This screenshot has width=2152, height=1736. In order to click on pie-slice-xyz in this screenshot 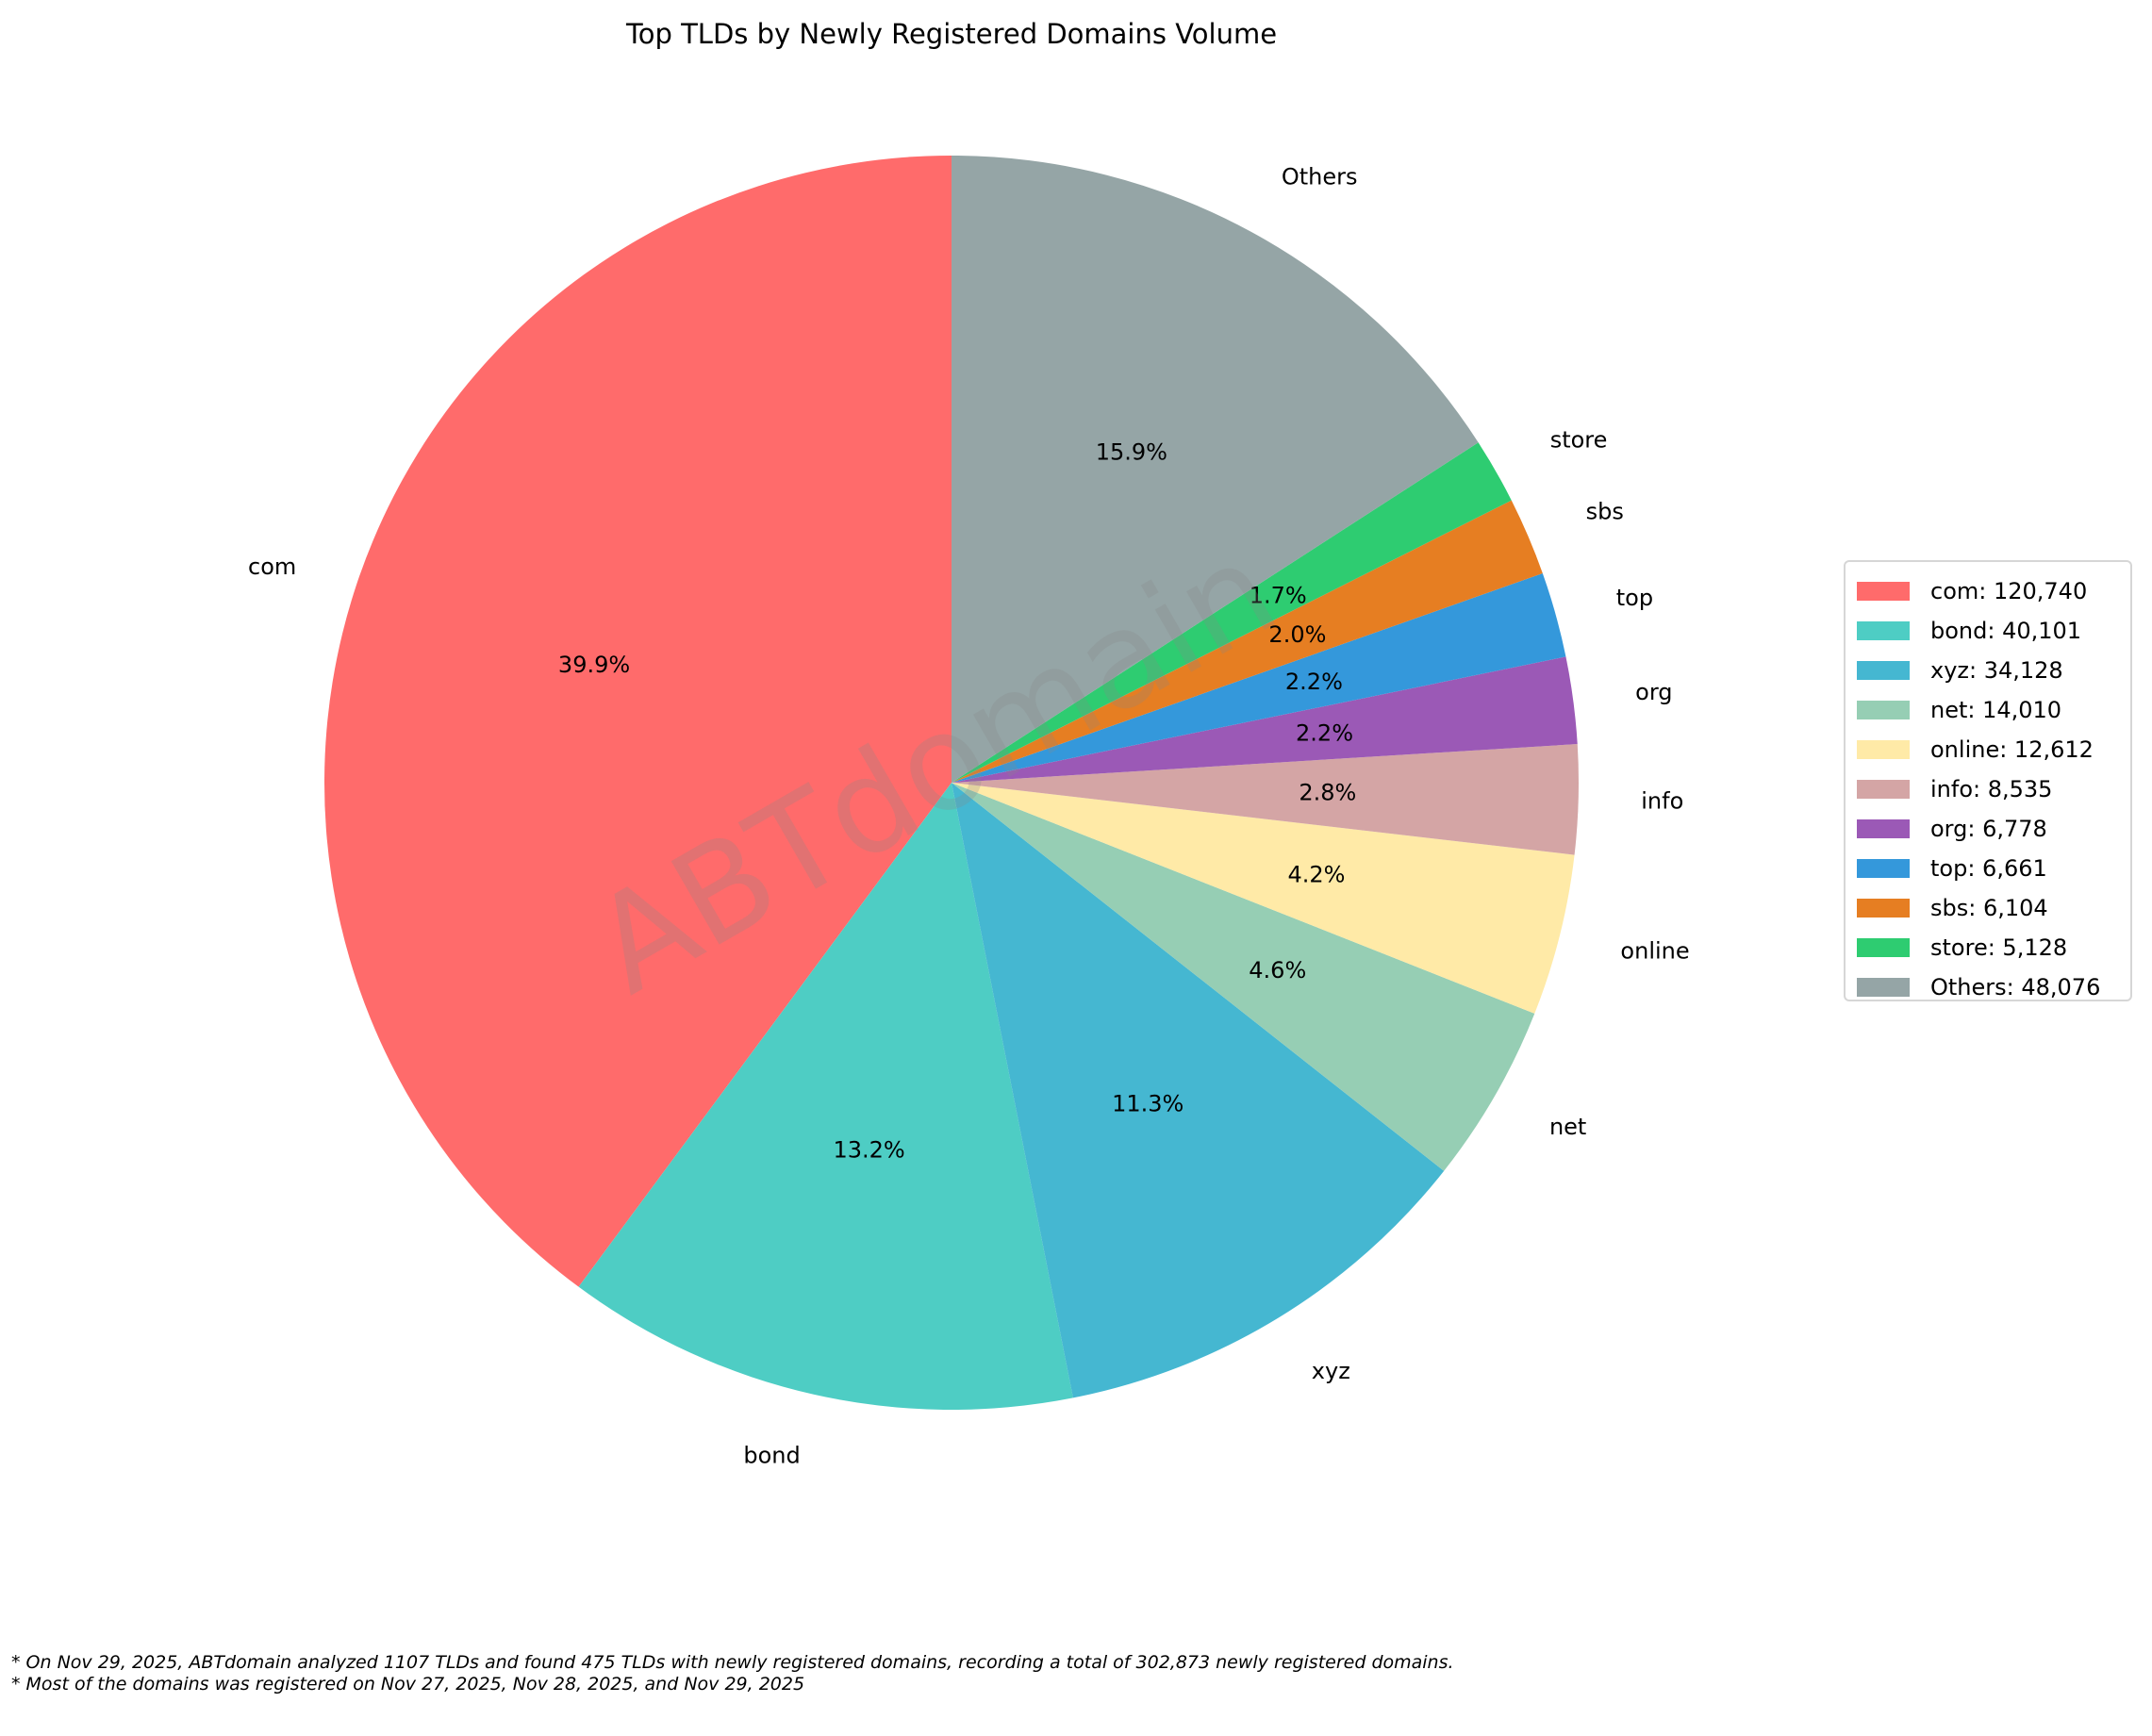, I will do `click(1198, 1090)`.